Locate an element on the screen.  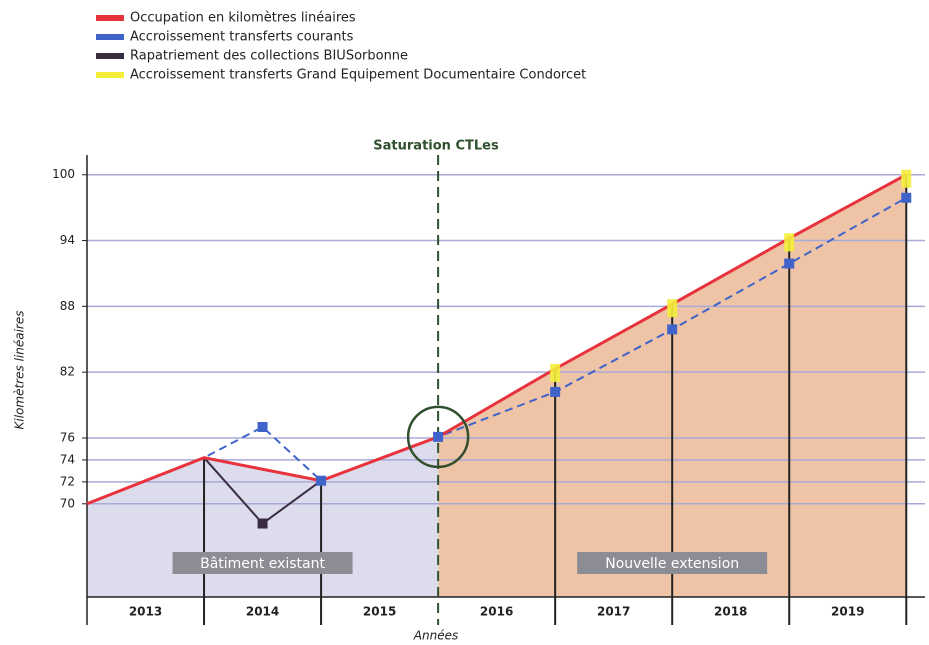
saturation-circle is located at coordinates (438, 437).